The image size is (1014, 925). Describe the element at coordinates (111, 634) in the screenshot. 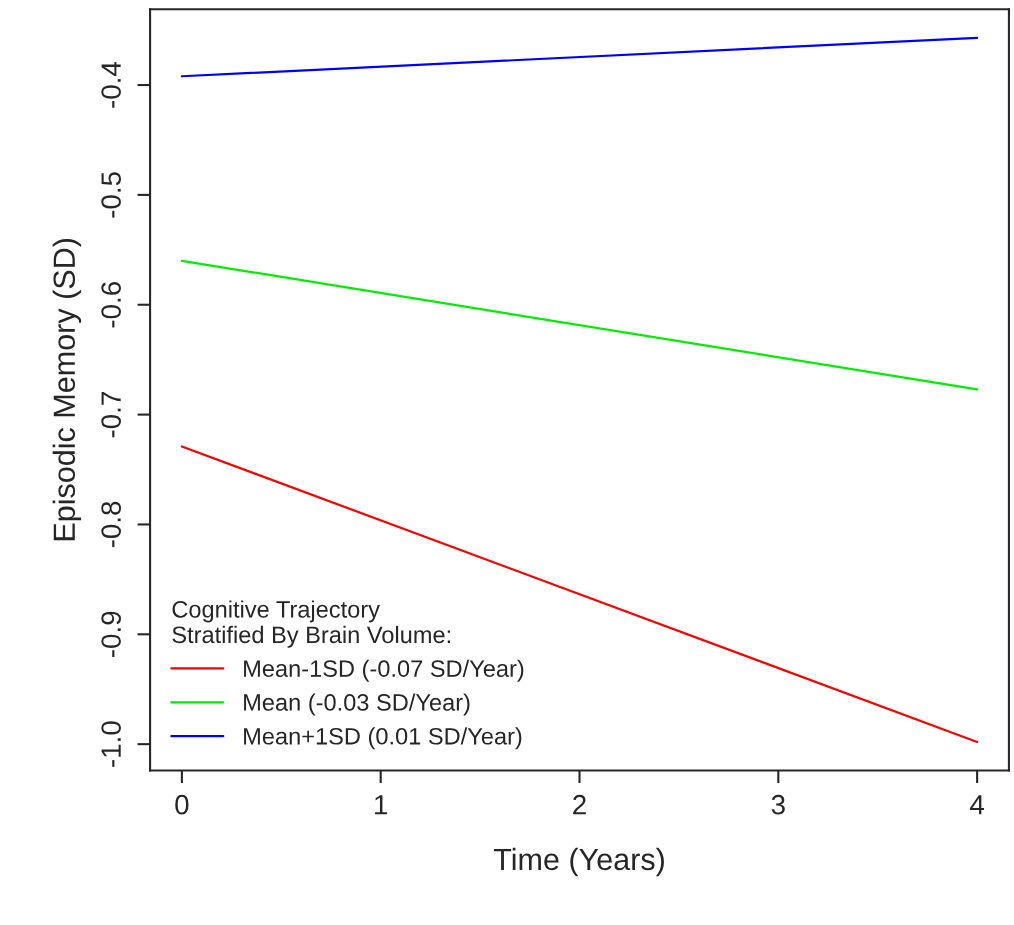

I see `y-tick-label: -0.9` at that location.